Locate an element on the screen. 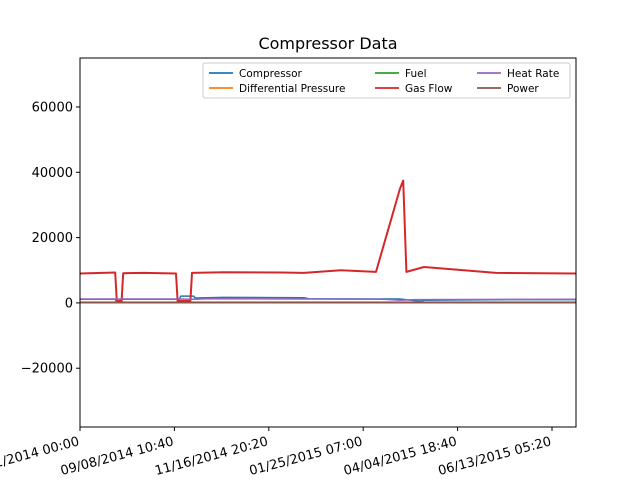 The width and height of the screenshot is (640, 480). y-tick-label: 40000 is located at coordinates (52, 173).